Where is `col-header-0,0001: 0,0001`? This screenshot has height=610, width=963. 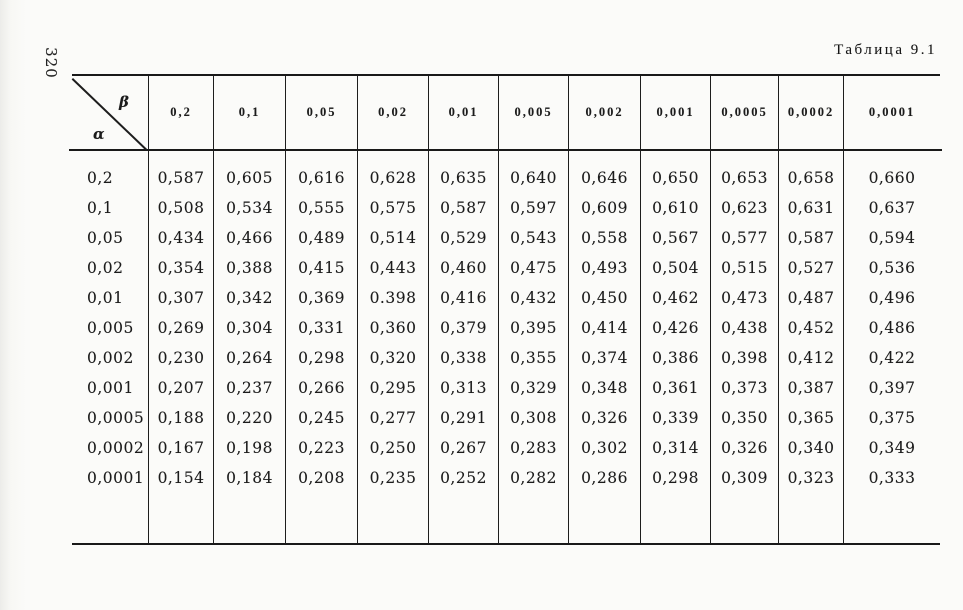 col-header-0,0001: 0,0001 is located at coordinates (891, 112).